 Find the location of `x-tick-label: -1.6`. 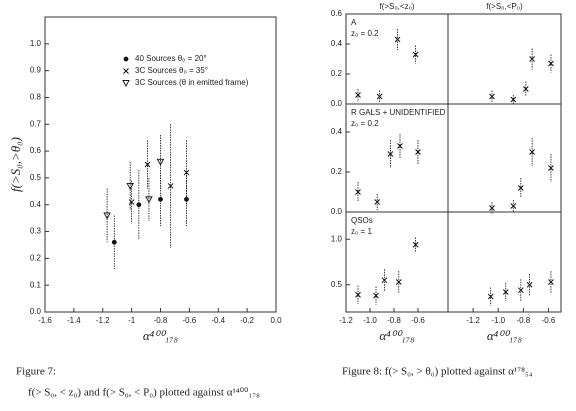

x-tick-label: -1.6 is located at coordinates (45, 320).